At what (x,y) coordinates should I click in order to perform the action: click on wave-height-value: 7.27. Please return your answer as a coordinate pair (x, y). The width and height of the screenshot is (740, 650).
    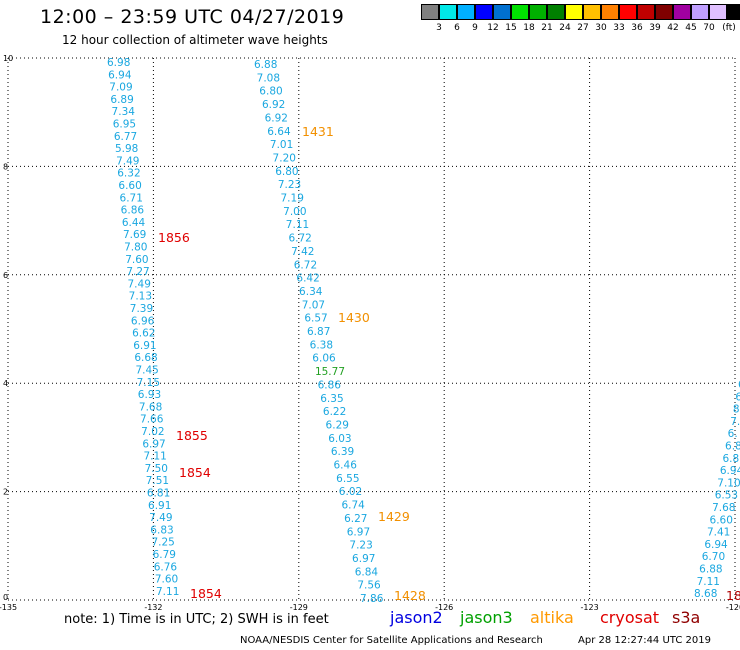
    Looking at the image, I should click on (137, 272).